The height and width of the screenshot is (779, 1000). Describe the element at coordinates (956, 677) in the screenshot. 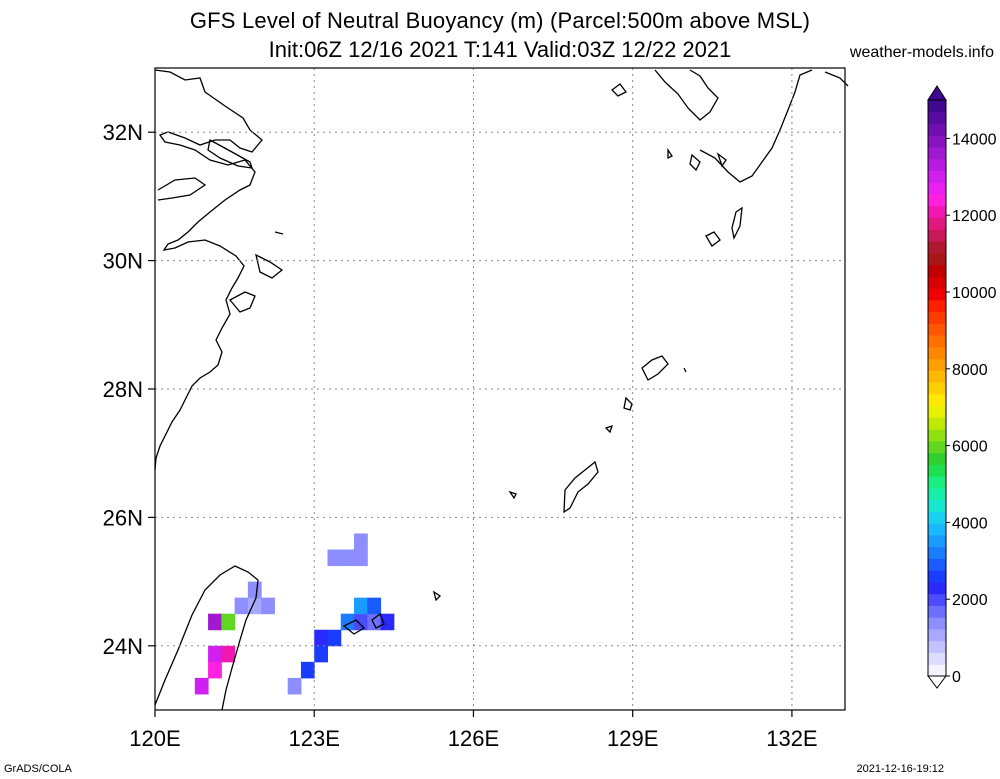

I see `colorbar-label: 0` at that location.